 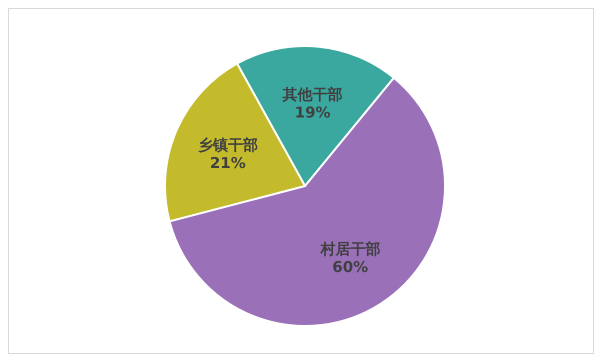 What do you see at coordinates (312, 112) in the screenshot?
I see `data-label: 19%` at bounding box center [312, 112].